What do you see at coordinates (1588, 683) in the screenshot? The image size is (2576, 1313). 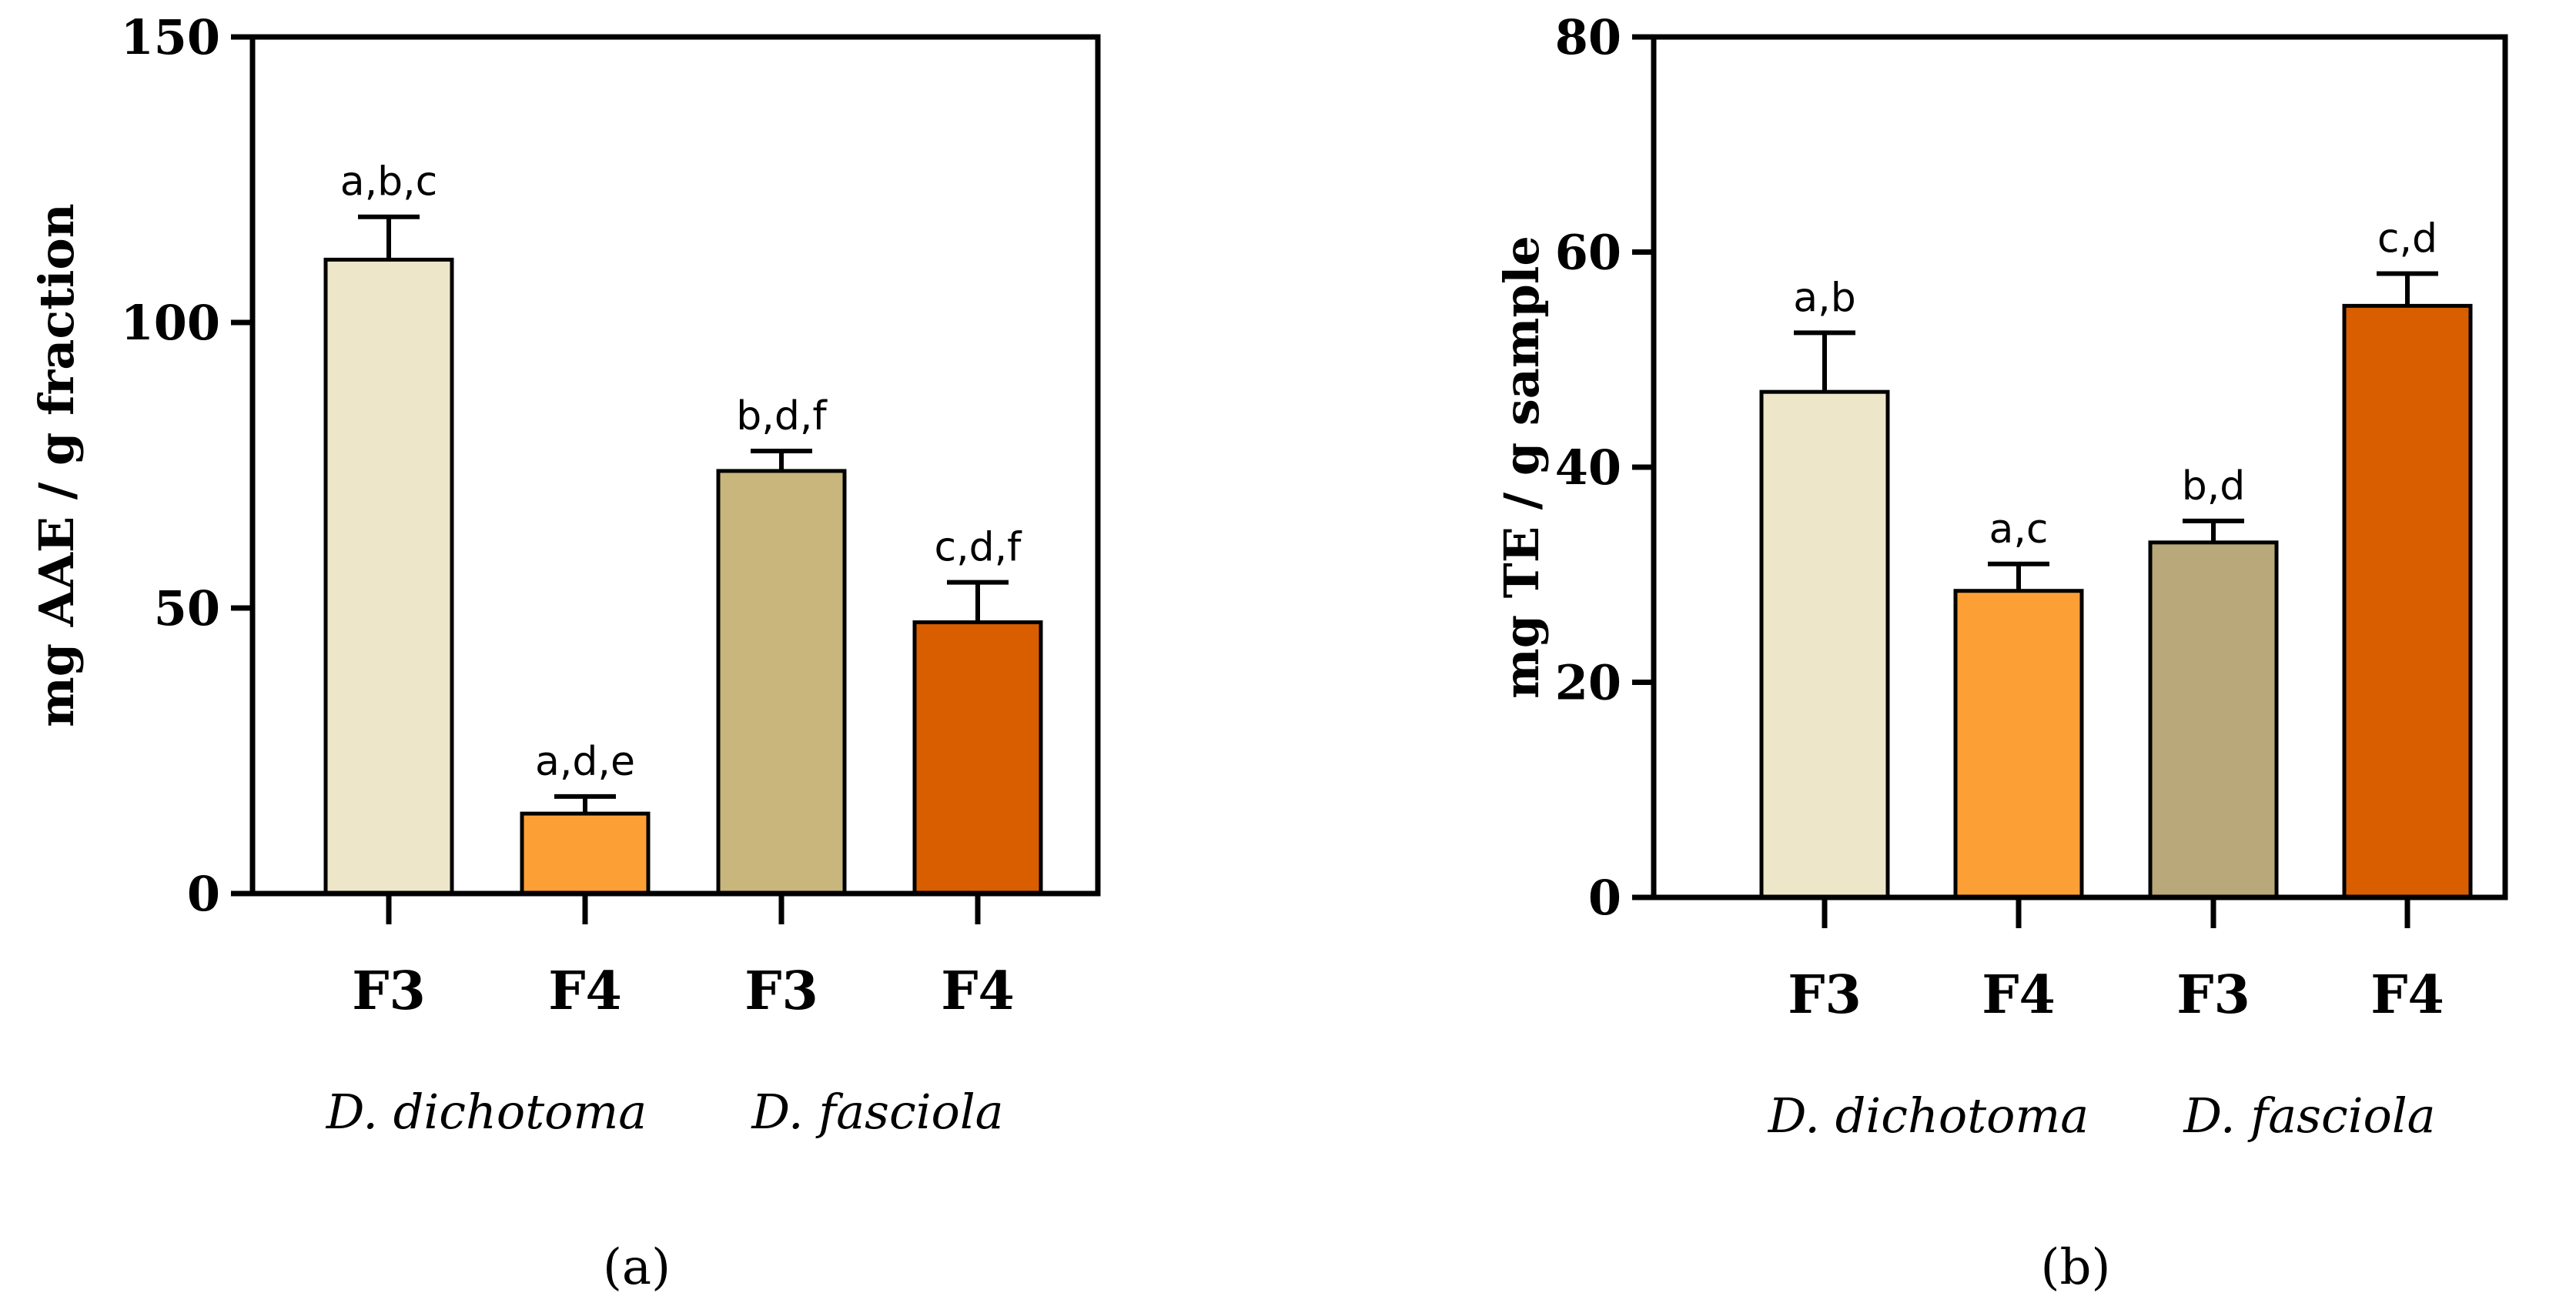 I see `y-tick-label: 20` at bounding box center [1588, 683].